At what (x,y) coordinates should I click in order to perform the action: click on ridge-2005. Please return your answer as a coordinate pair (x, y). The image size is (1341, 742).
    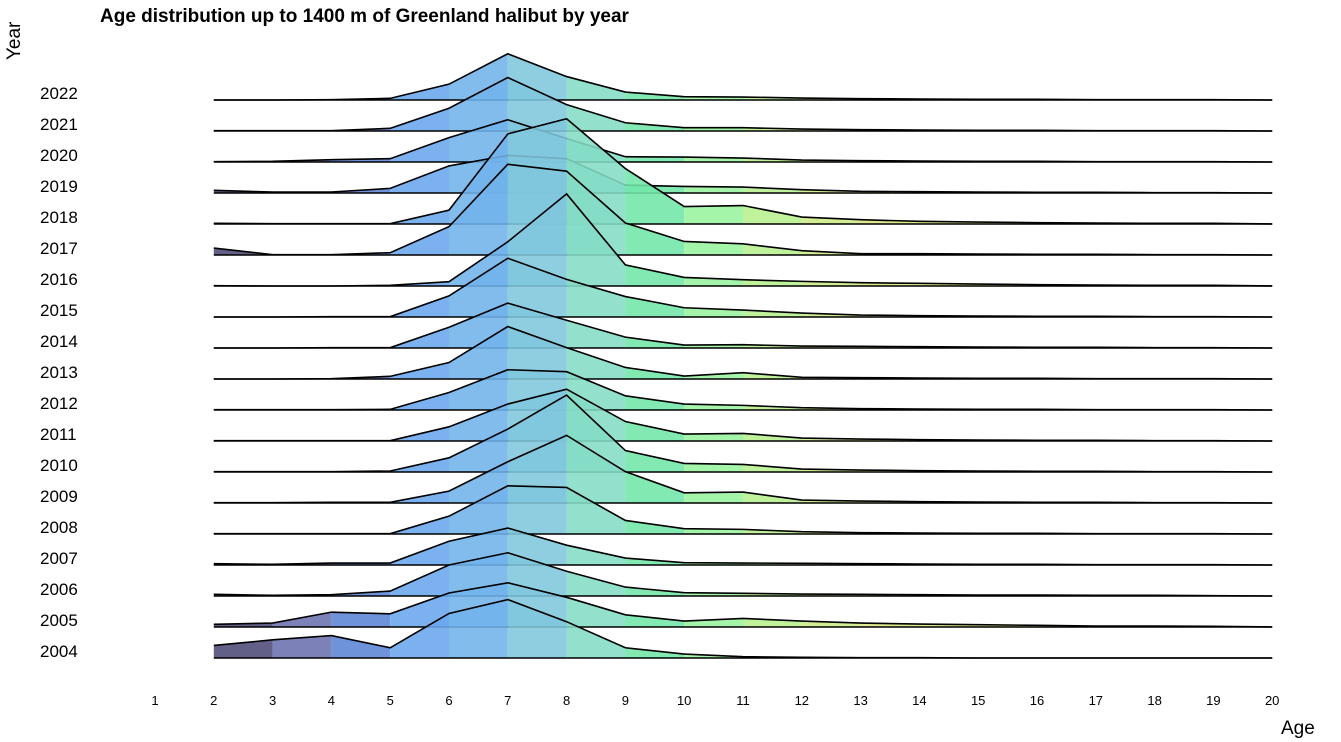
    Looking at the image, I should click on (743, 604).